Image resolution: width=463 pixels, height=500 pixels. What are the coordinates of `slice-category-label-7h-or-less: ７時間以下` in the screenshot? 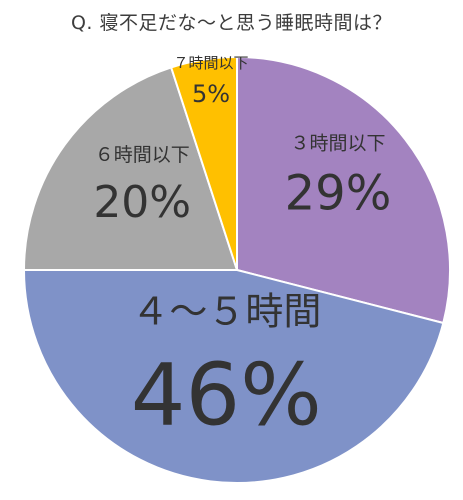 It's located at (211, 63).